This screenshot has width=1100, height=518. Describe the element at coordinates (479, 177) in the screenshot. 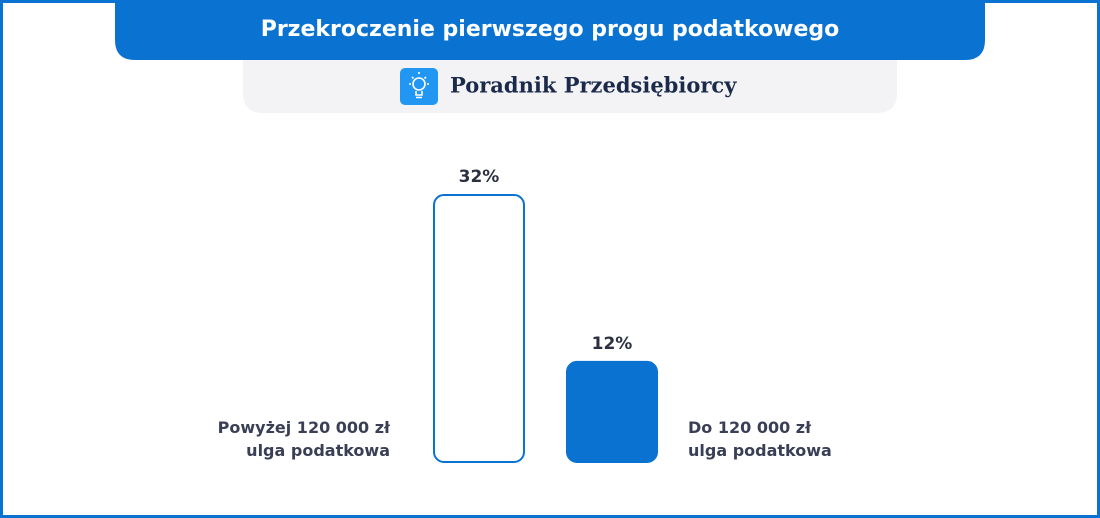

I see `value-label: 32%` at that location.